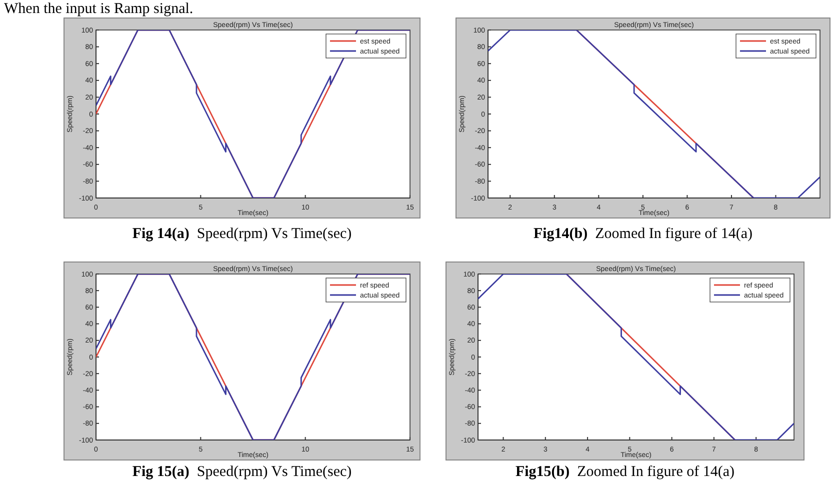  What do you see at coordinates (560, 234) in the screenshot?
I see `caption: Fig14(b)` at bounding box center [560, 234].